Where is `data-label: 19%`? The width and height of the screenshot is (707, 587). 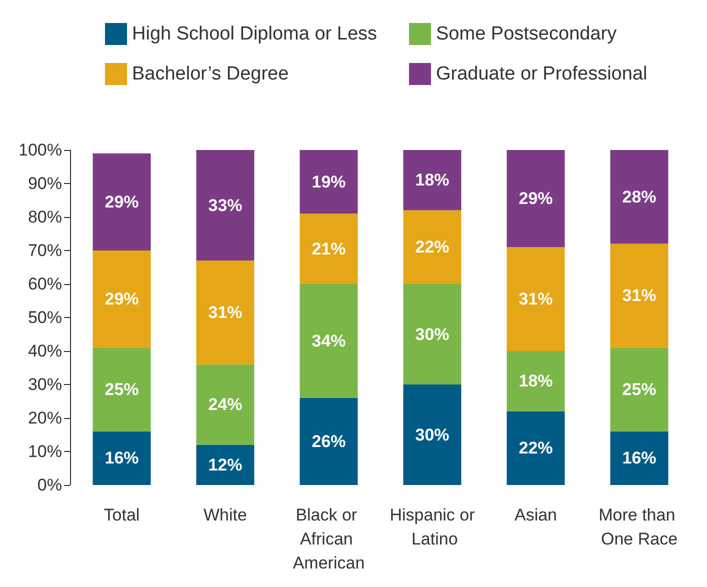 data-label: 19% is located at coordinates (329, 182).